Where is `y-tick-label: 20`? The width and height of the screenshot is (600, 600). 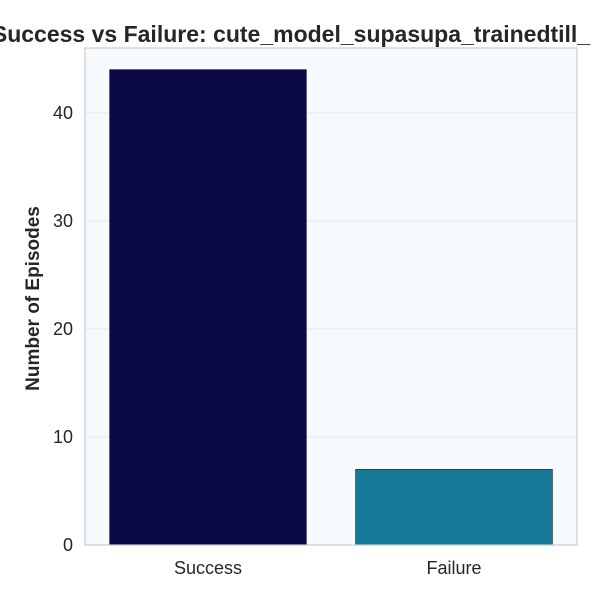
y-tick-label: 20 is located at coordinates (63, 329).